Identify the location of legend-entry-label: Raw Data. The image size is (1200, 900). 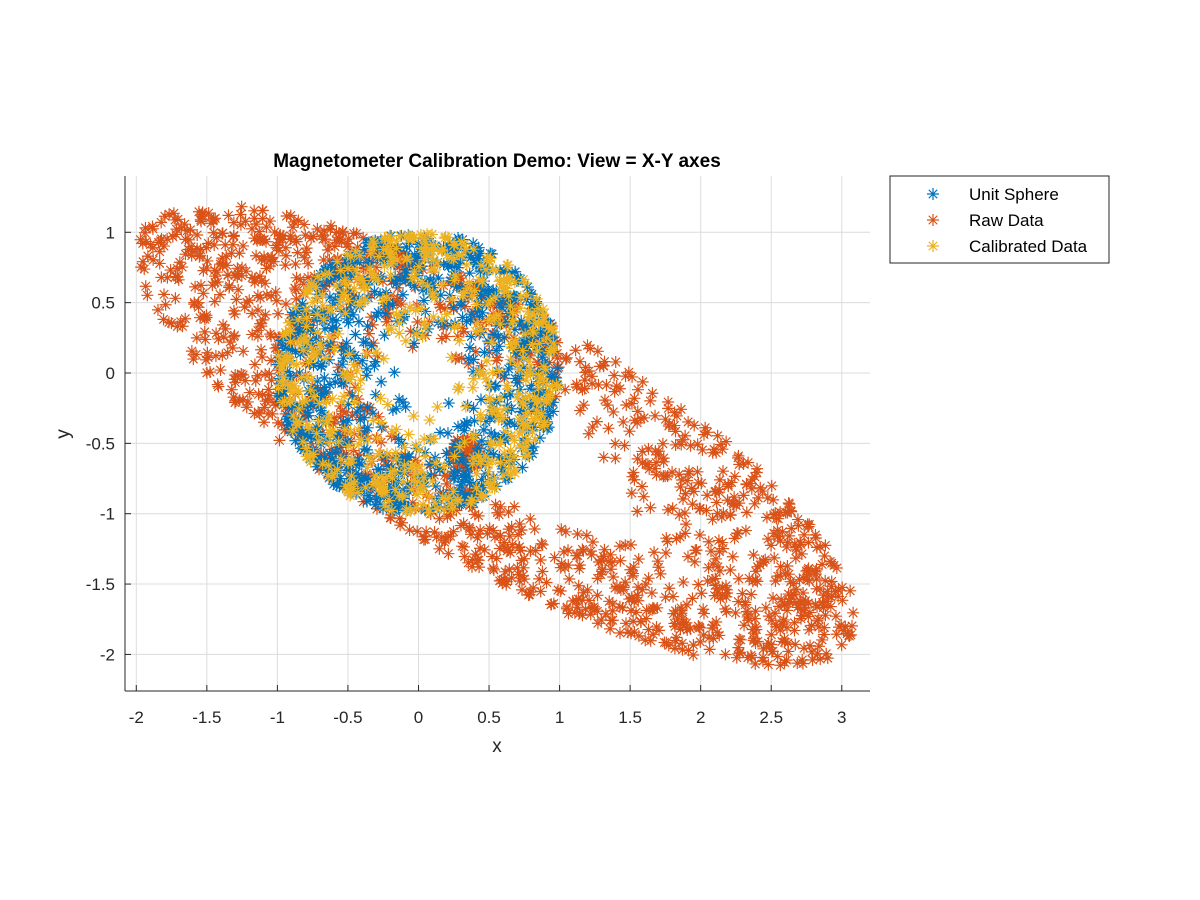
(1006, 220).